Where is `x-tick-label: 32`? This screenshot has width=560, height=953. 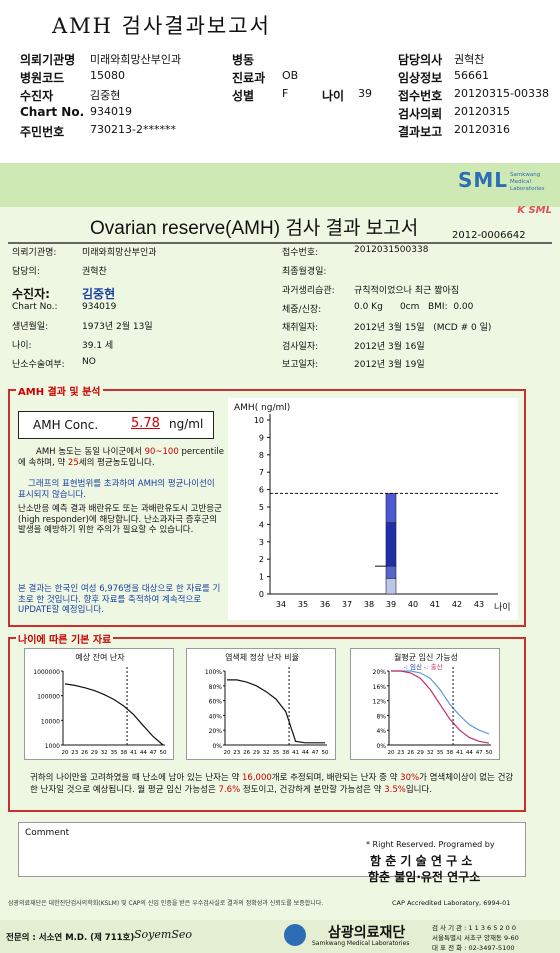
x-tick-label: 32 is located at coordinates (104, 753).